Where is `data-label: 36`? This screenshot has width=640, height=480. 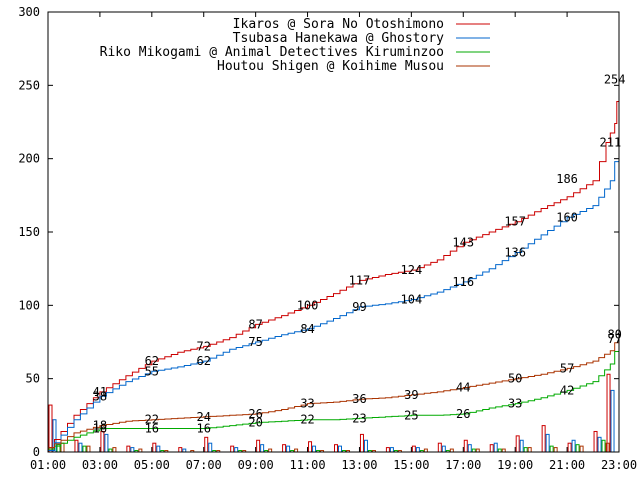 data-label: 36 is located at coordinates (359, 399).